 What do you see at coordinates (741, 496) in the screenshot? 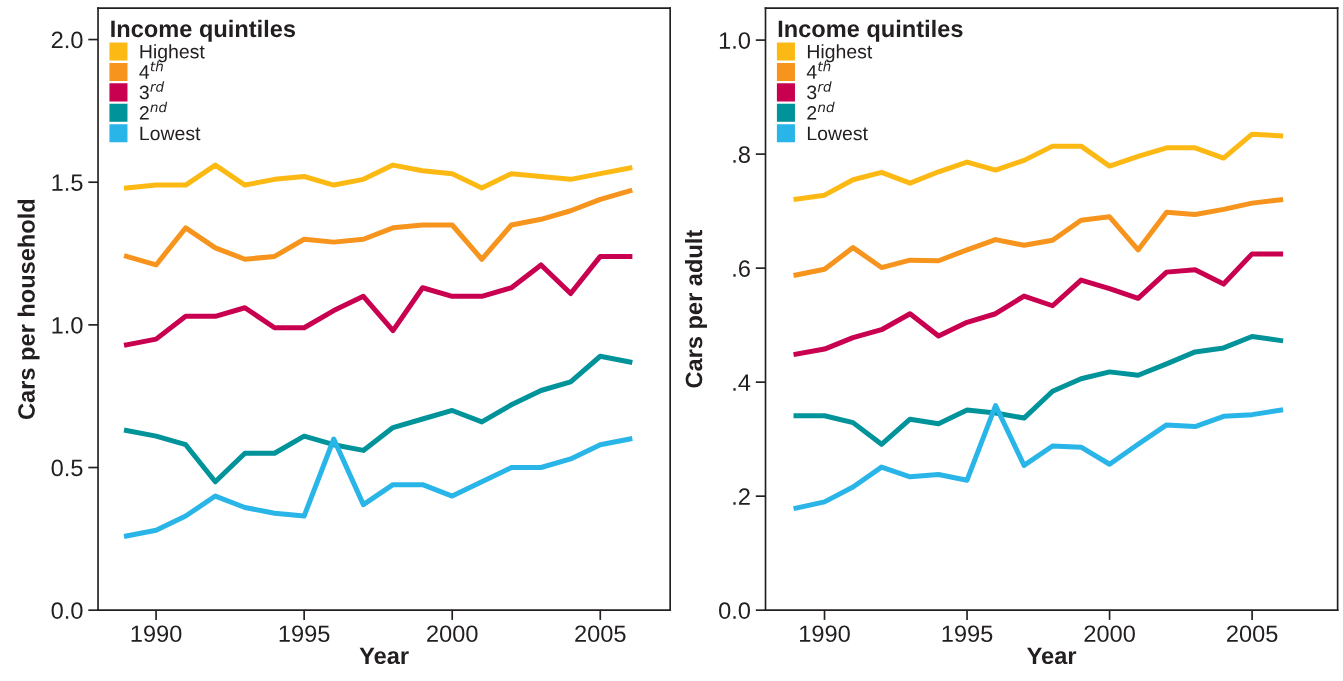
I see `y-tick-label: .2` at bounding box center [741, 496].